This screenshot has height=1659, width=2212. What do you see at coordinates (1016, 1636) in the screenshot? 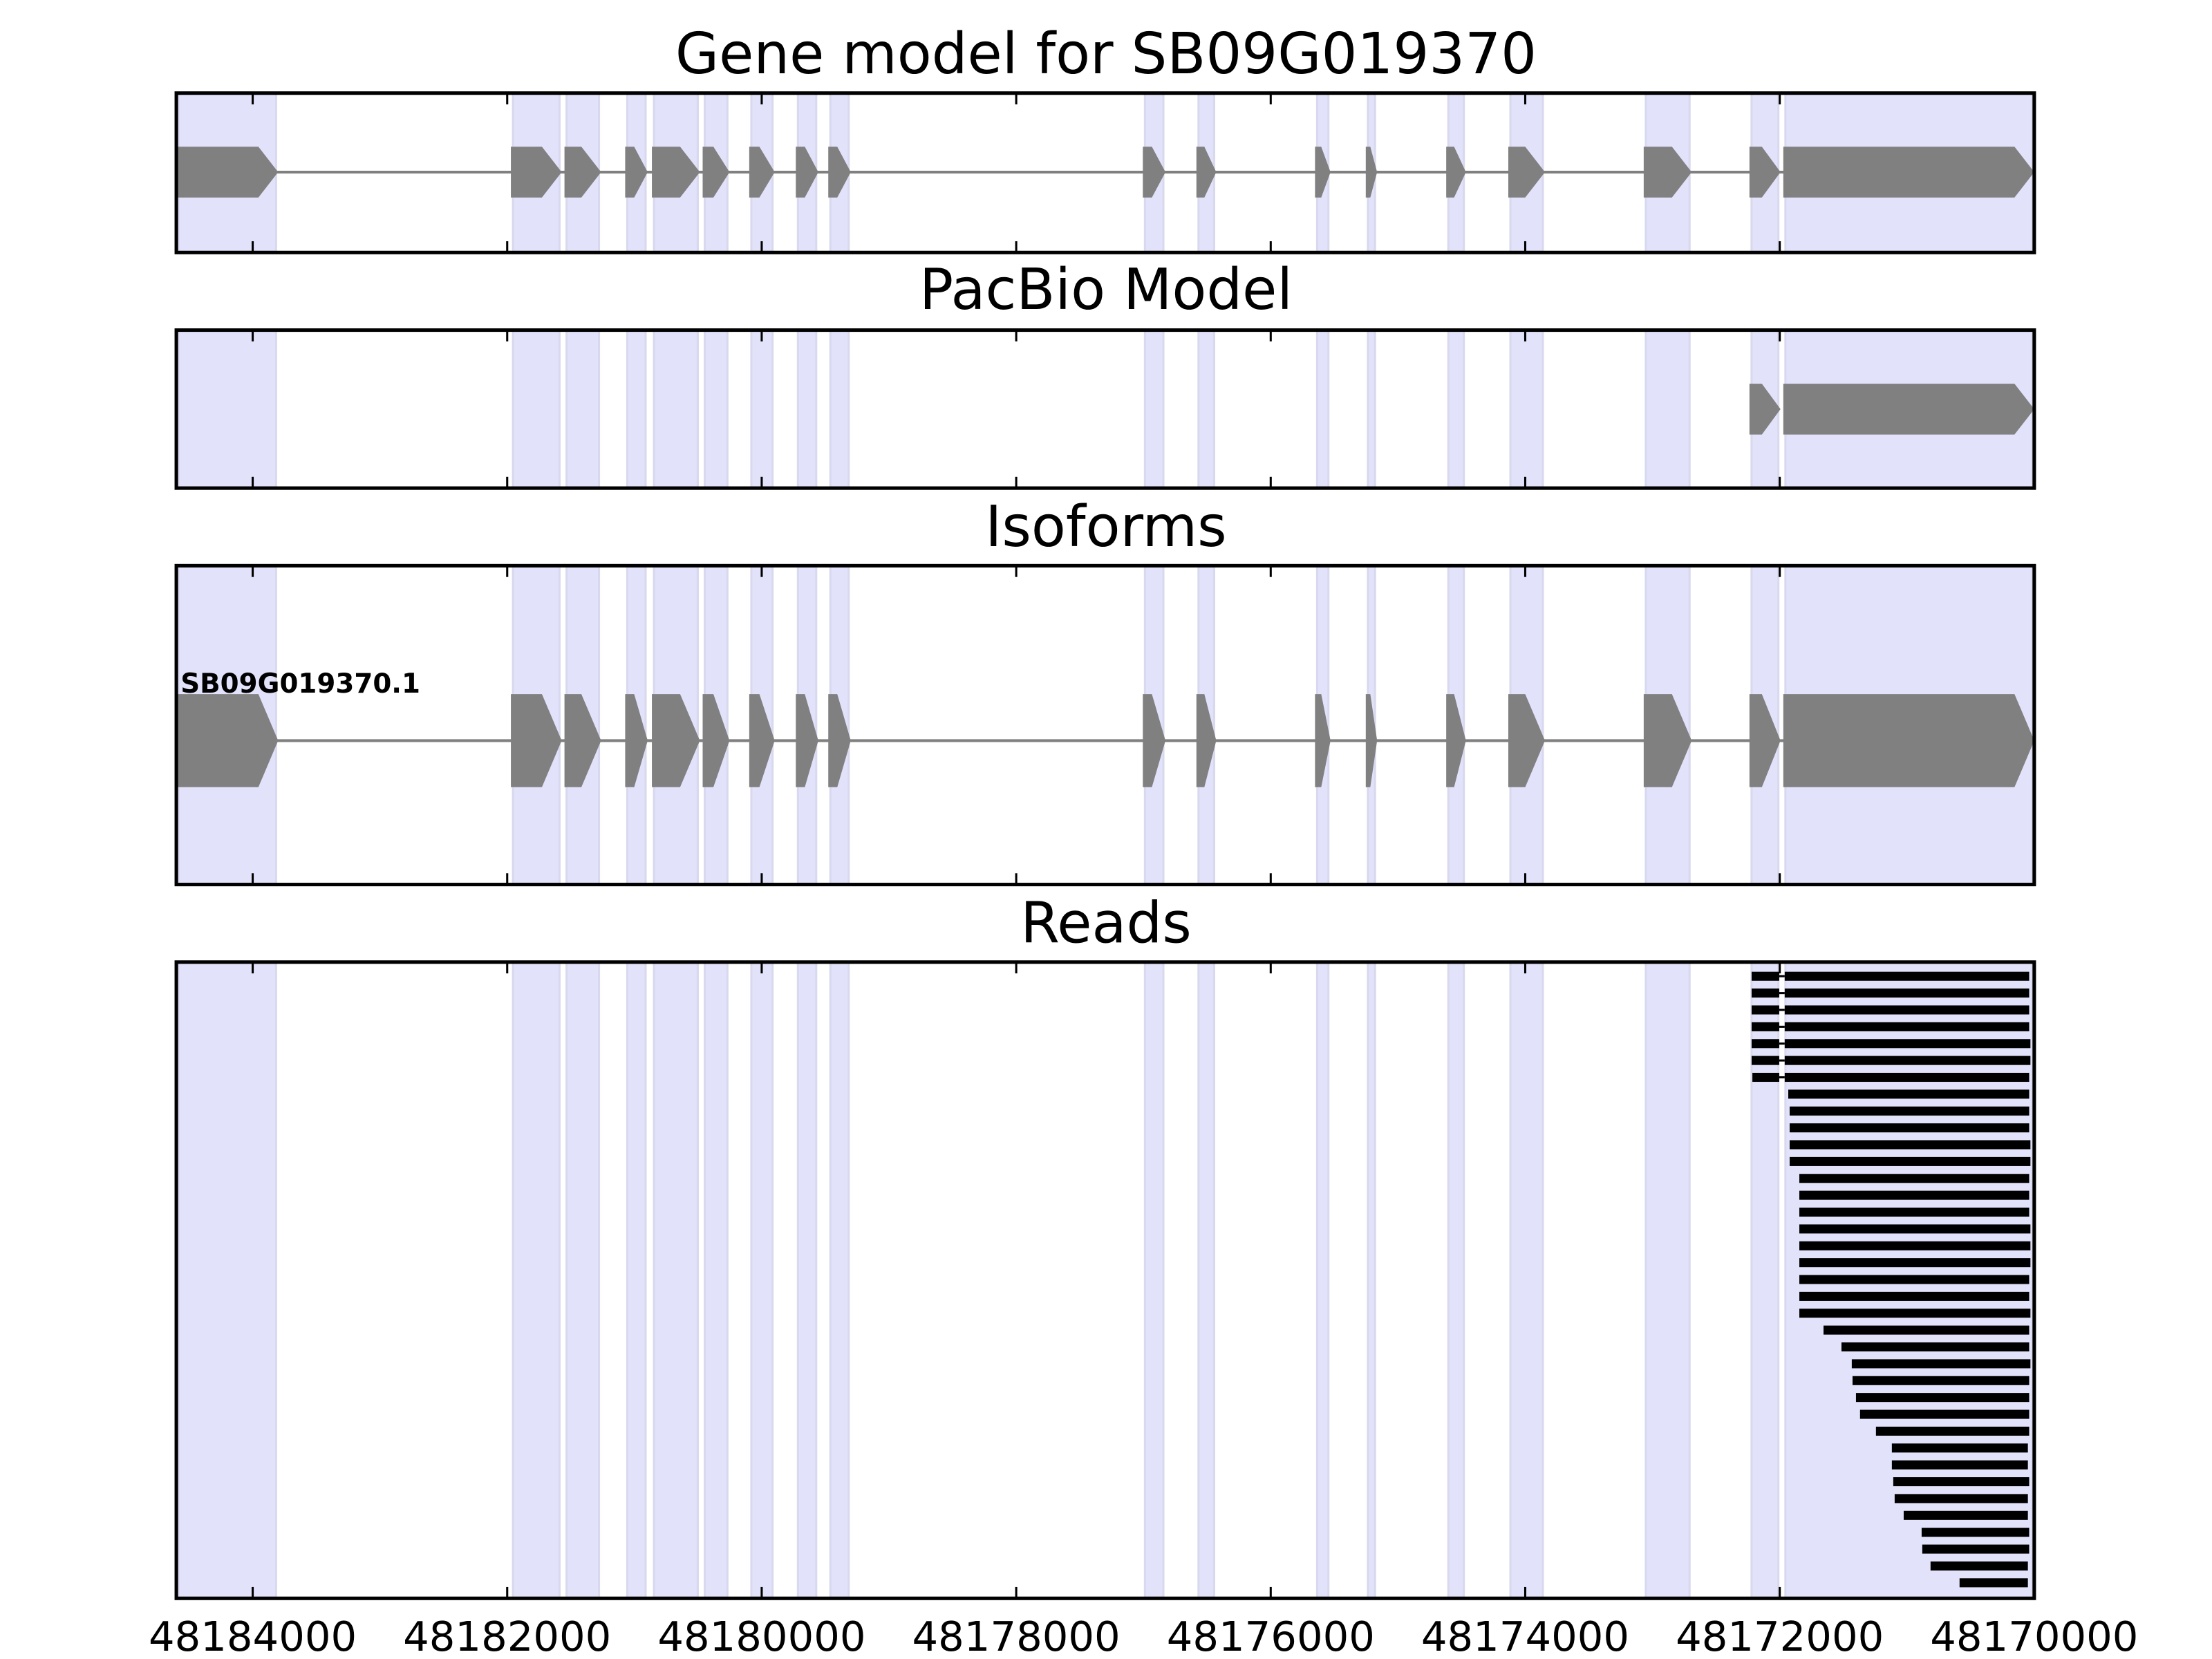
I see `x-tick-label: 48178000` at bounding box center [1016, 1636].